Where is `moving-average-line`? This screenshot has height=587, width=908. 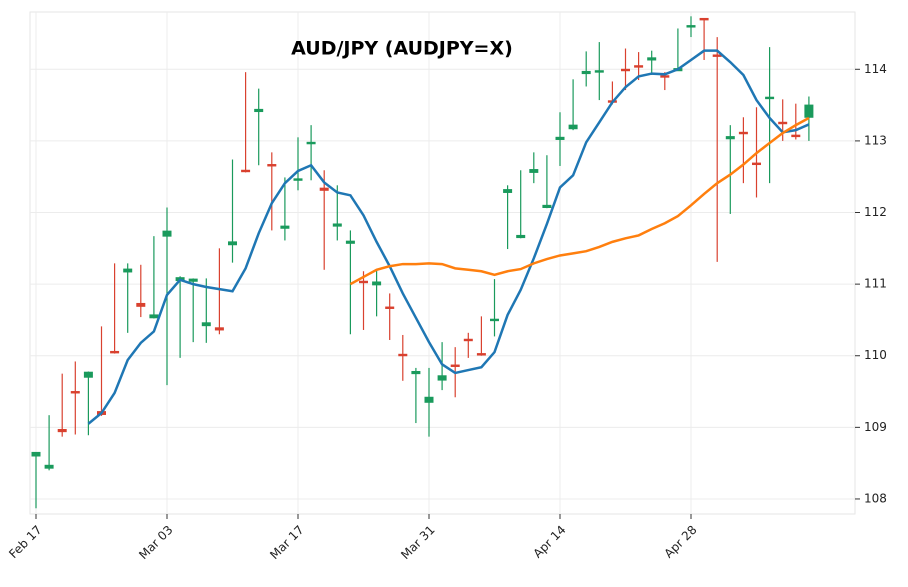 moving-average-line is located at coordinates (579, 201).